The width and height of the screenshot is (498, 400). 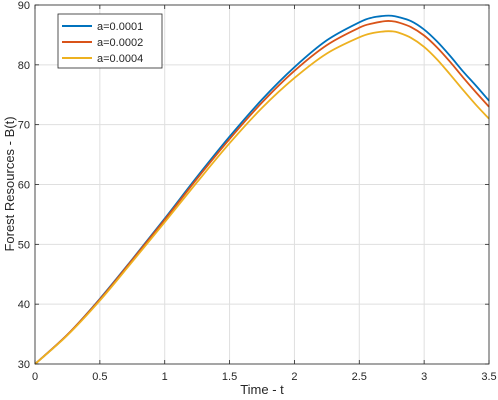 I want to click on x-tick-label: 1.5, so click(x=229, y=377).